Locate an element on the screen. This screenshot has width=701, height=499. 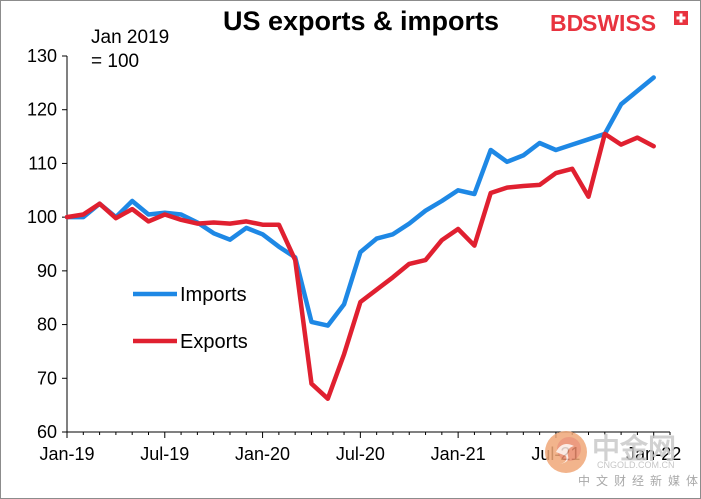
y-tick-label: 120 is located at coordinates (42, 110).